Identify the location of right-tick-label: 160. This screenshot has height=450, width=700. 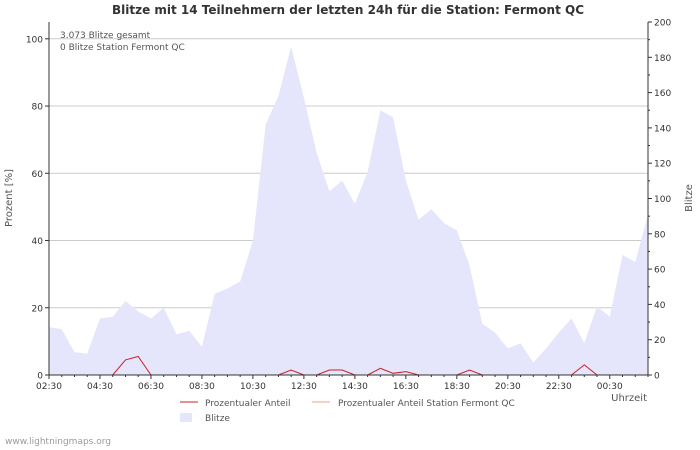
(662, 94).